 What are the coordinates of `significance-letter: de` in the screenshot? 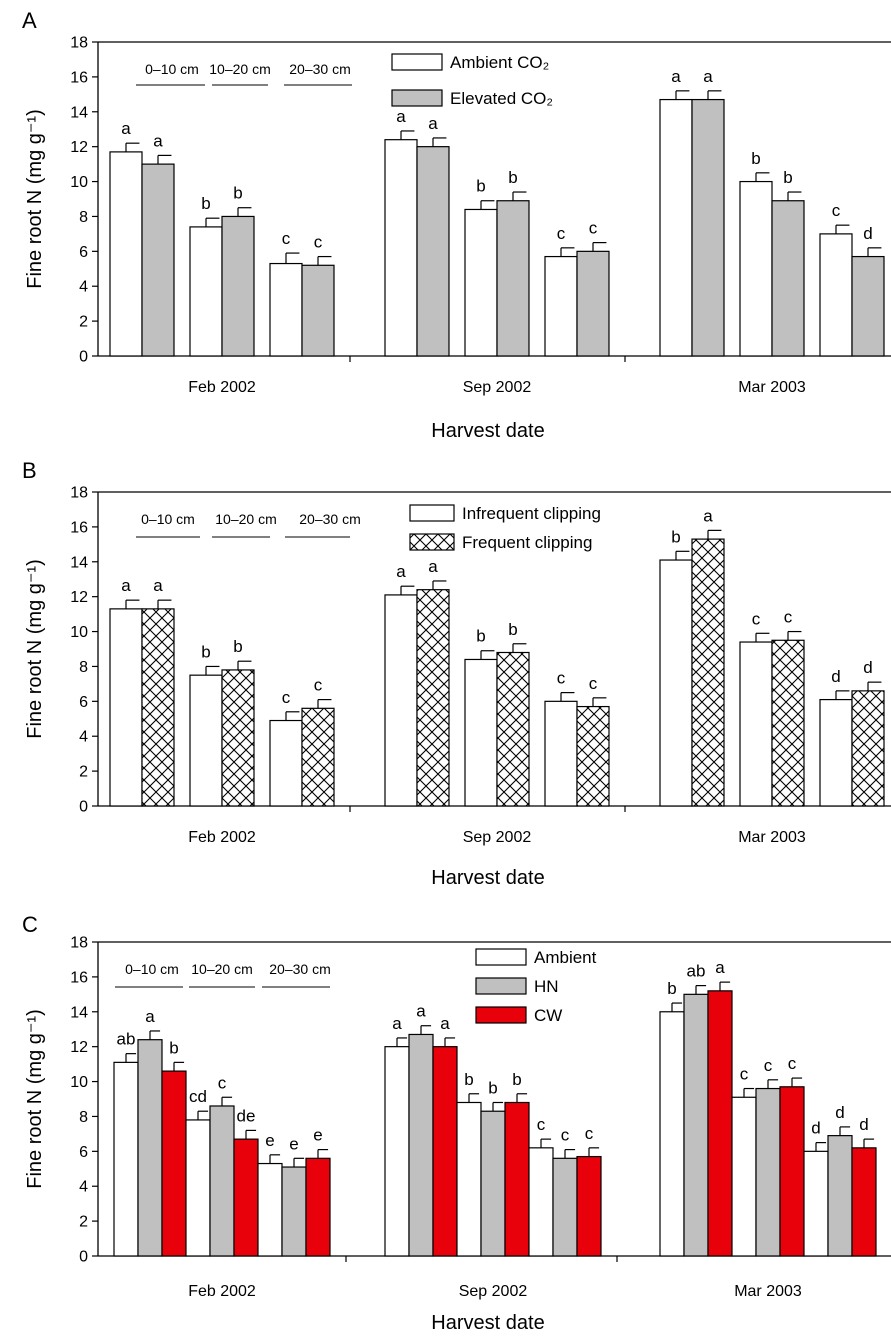 It's located at (246, 1115).